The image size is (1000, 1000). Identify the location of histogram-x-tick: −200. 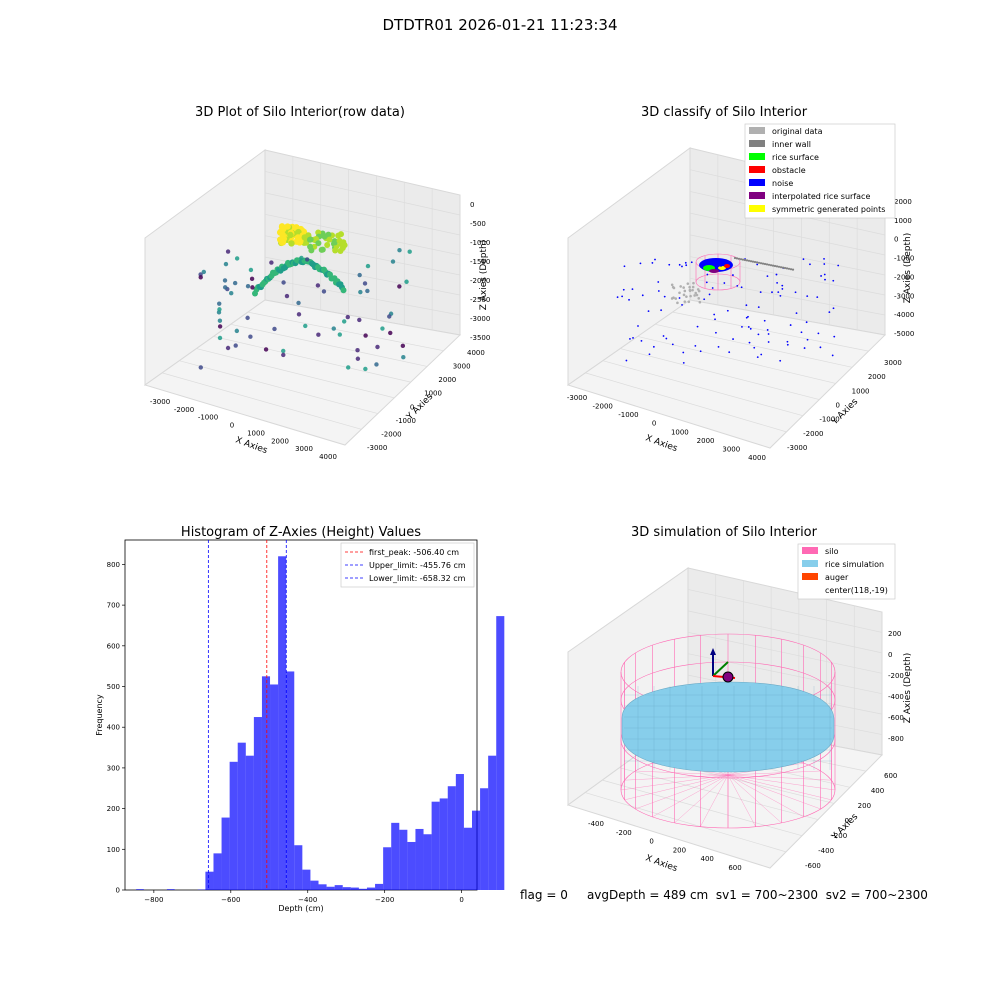
(384, 900).